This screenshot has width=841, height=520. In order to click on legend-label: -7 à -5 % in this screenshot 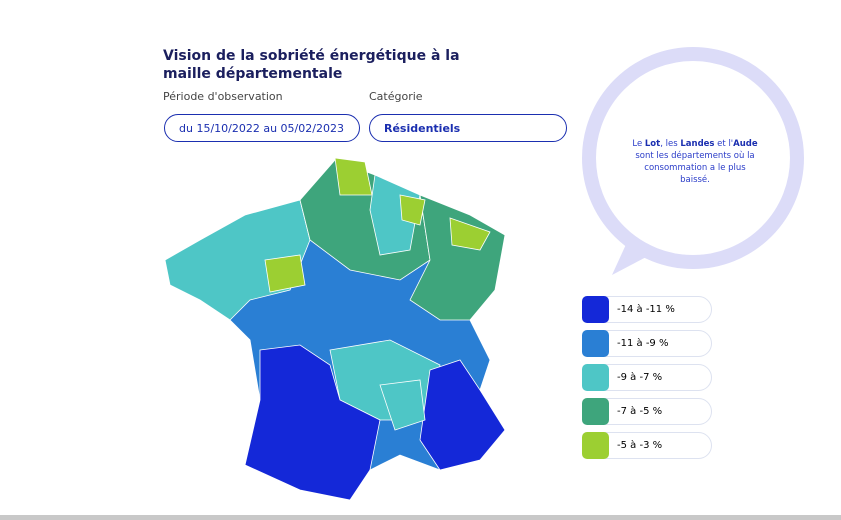, I will do `click(640, 411)`.